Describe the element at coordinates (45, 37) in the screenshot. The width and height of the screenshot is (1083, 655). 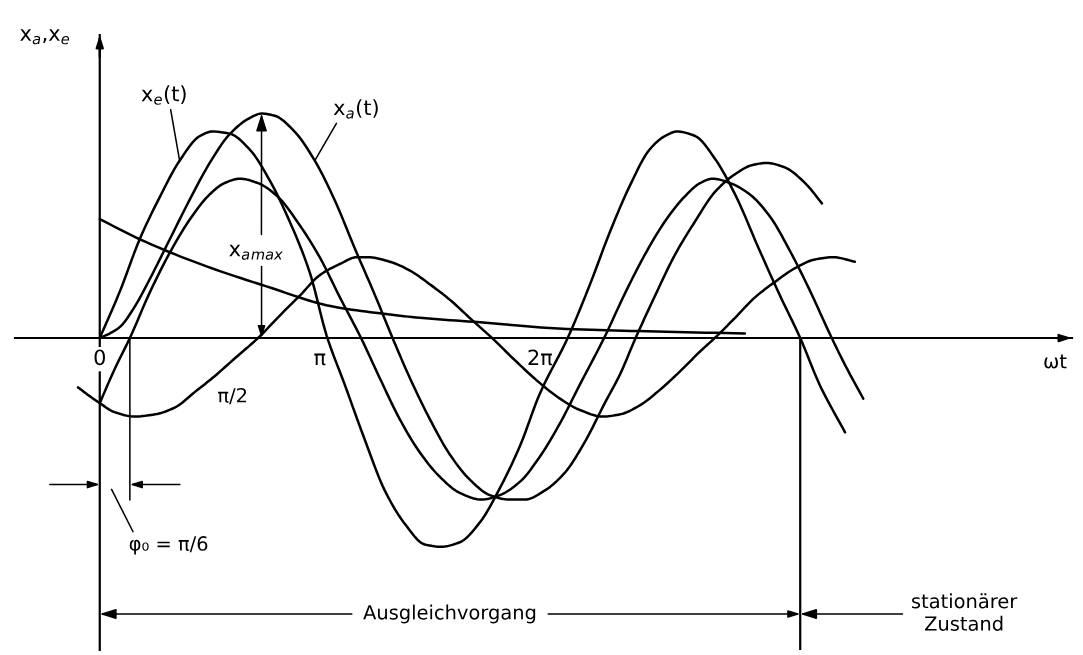
I see `y-axis-title: x$_{a}$,x$_{e}$` at that location.